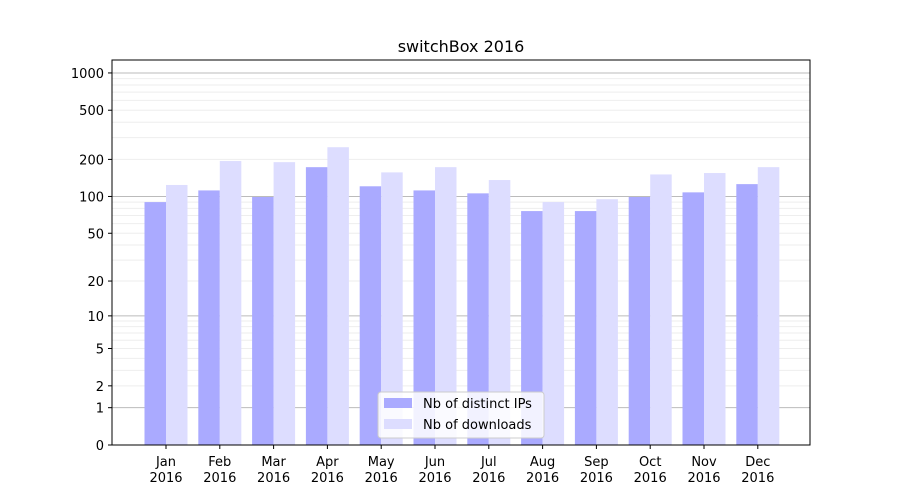 This screenshot has width=900, height=500. Describe the element at coordinates (91, 197) in the screenshot. I see `y-tick-label: 100` at that location.